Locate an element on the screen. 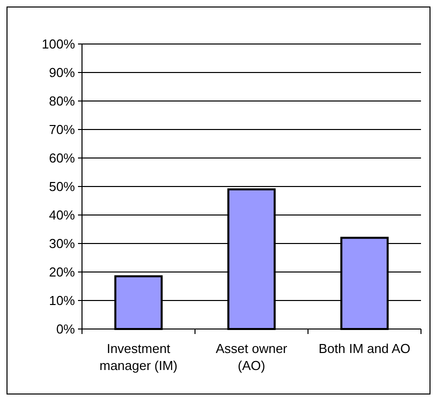  x-tick-label: Investment manager (IM) is located at coordinates (138, 357).